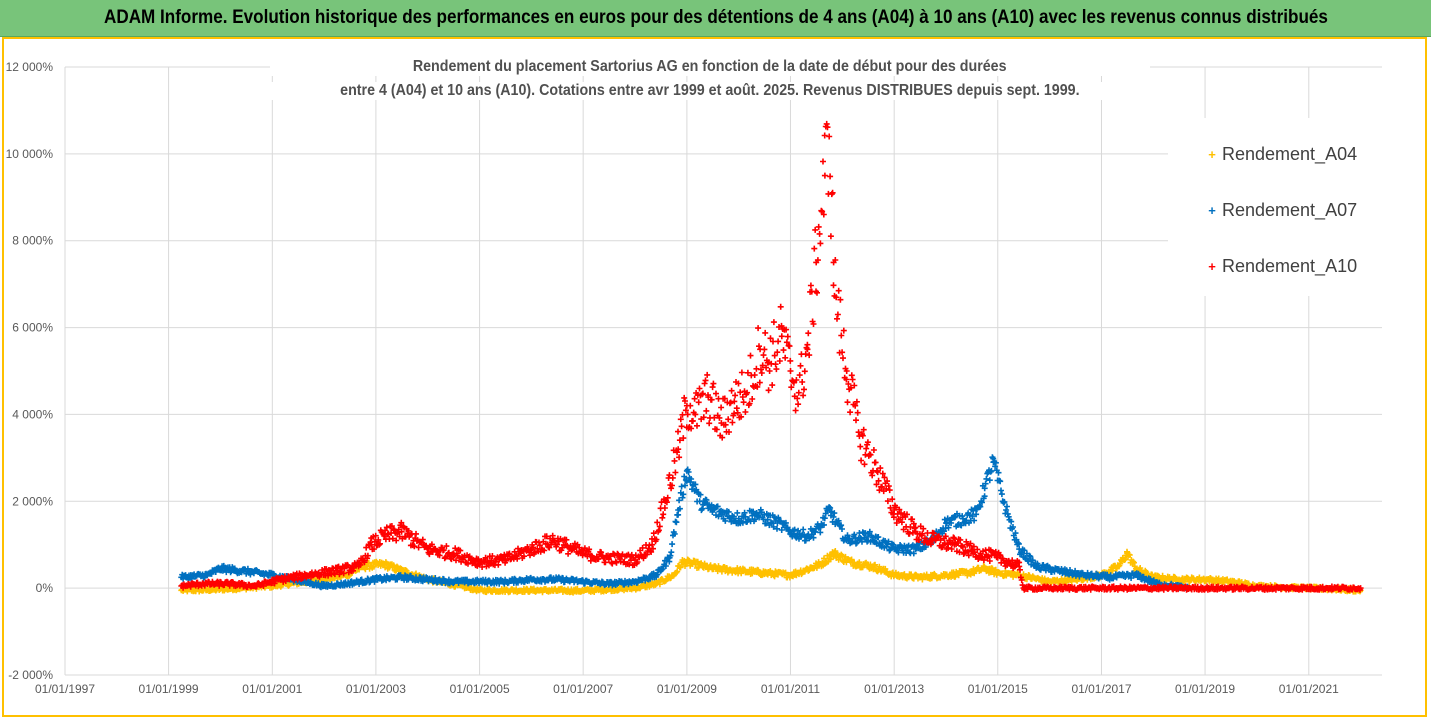  I want to click on x-tick-label: 01/01/2017, so click(1101, 689).